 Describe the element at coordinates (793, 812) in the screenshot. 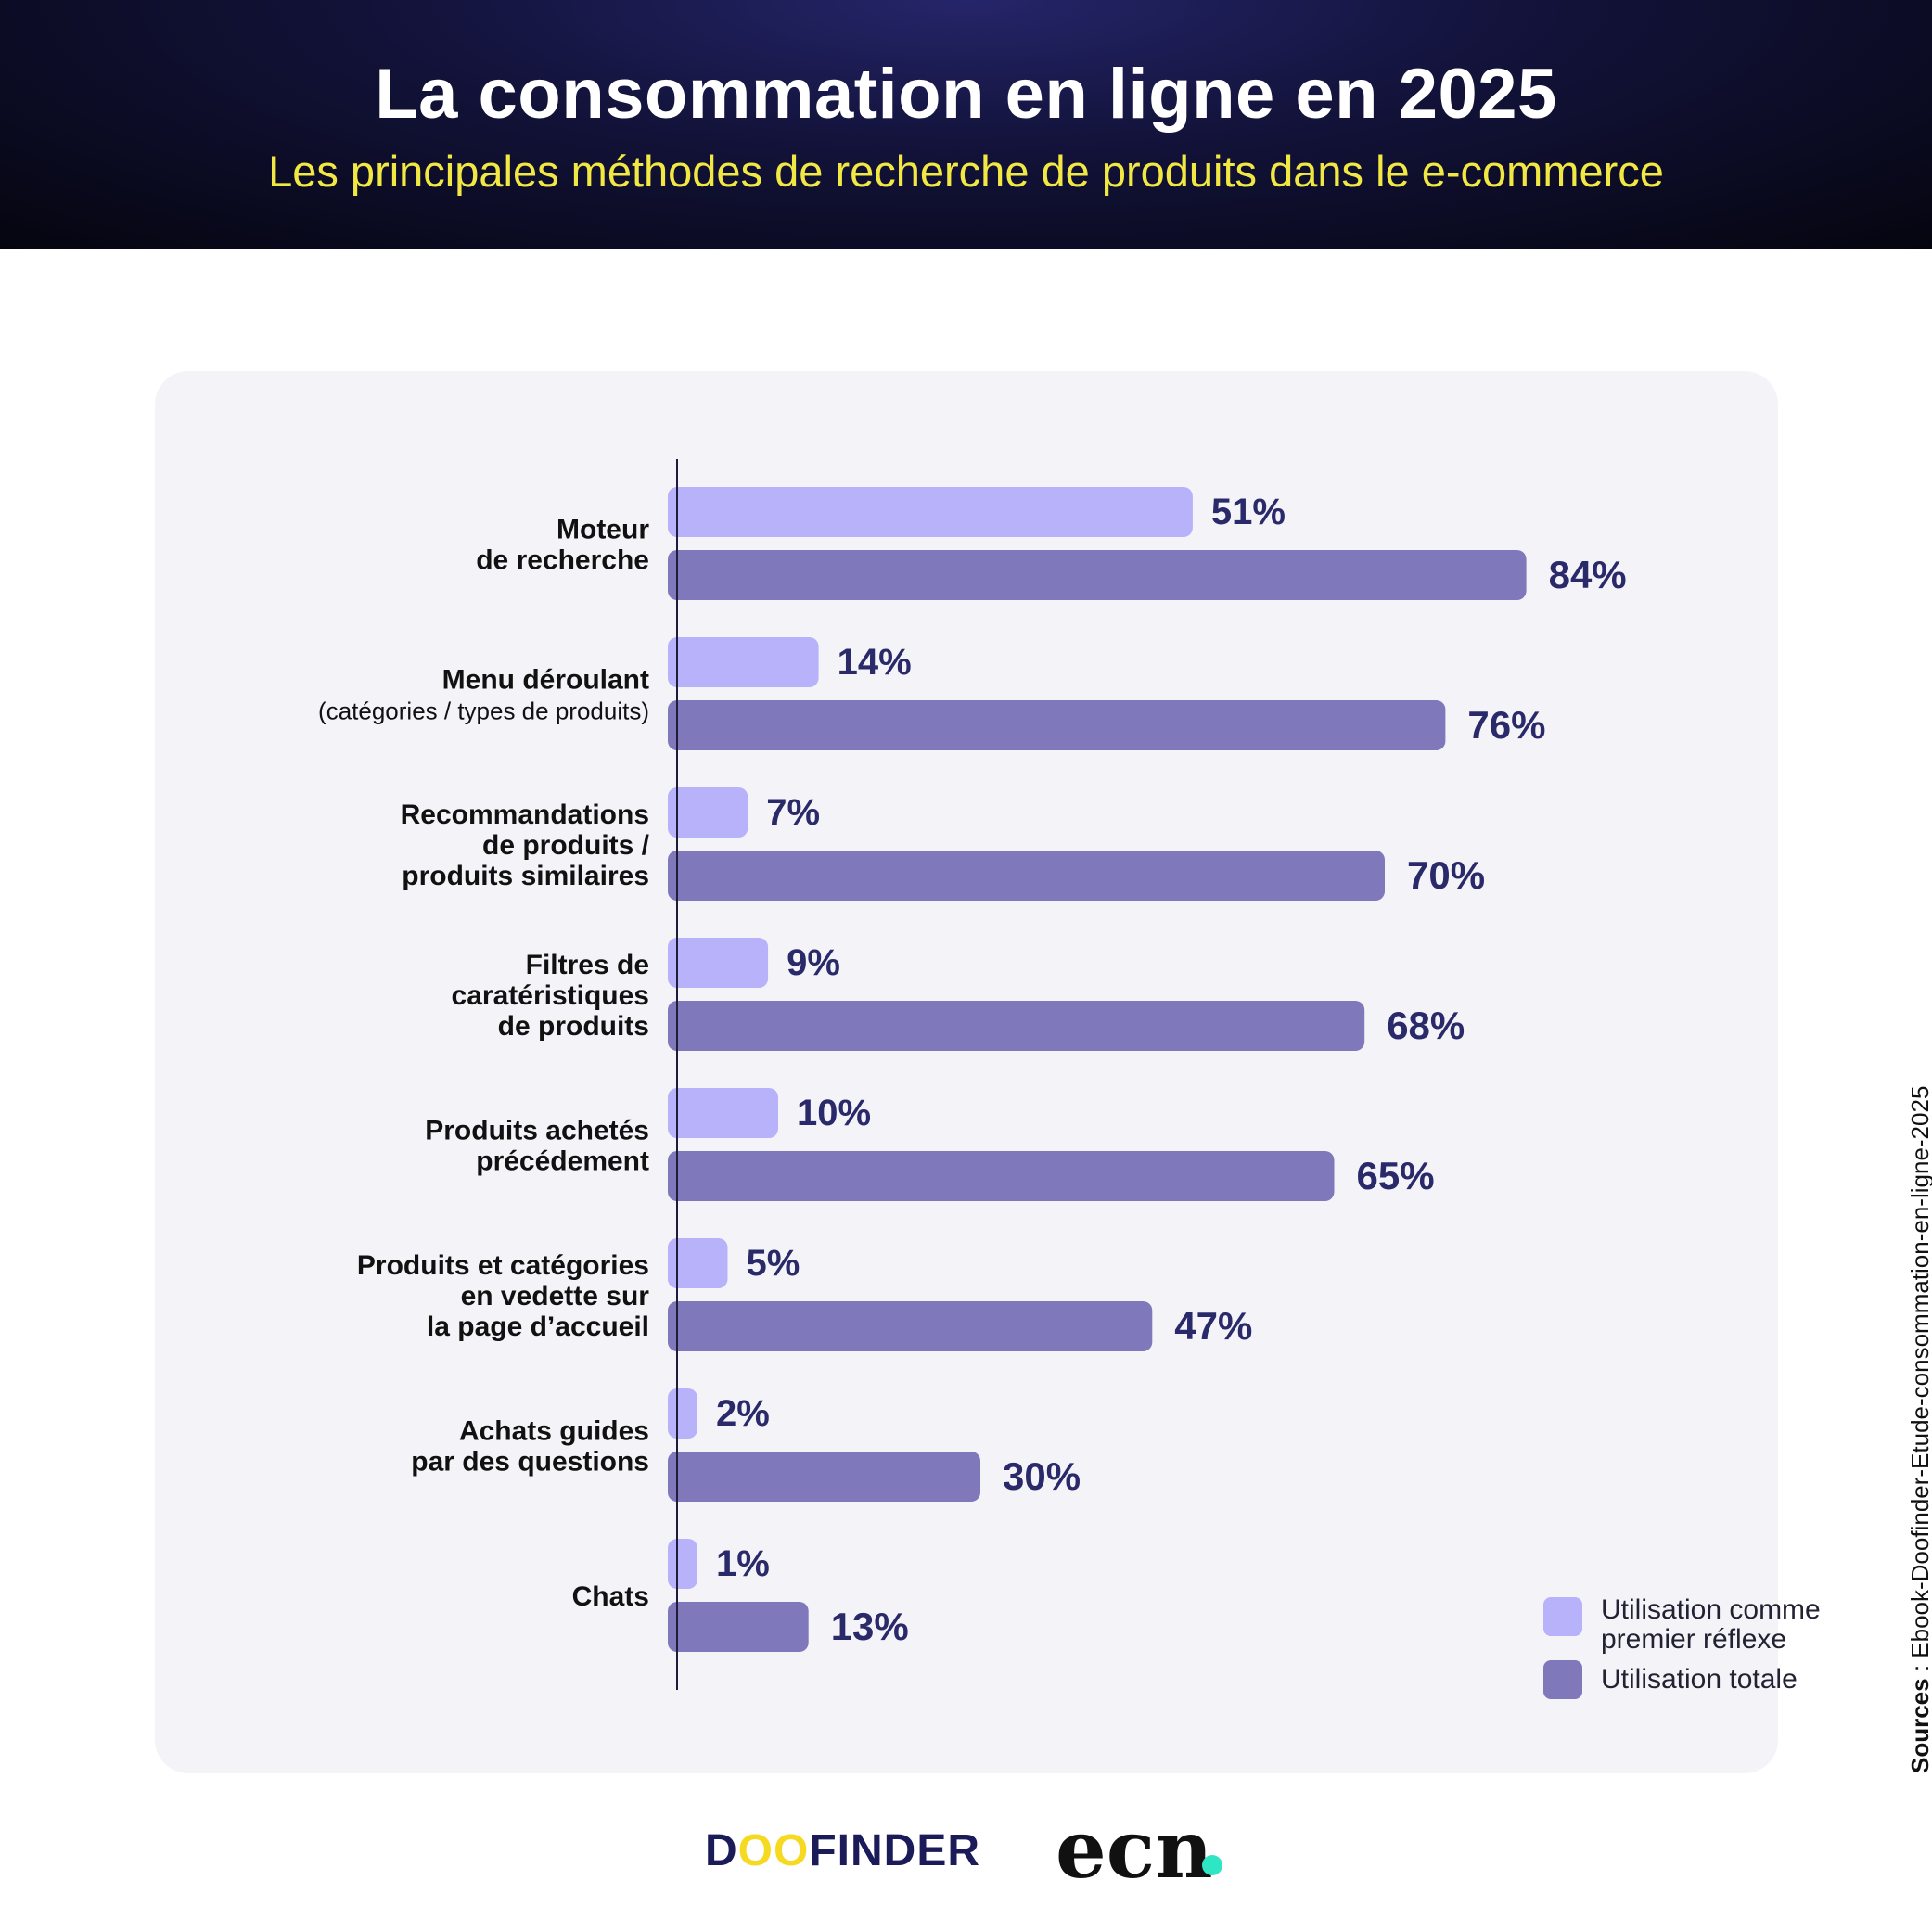

I see `value-label-first-reflex: 7%` at that location.